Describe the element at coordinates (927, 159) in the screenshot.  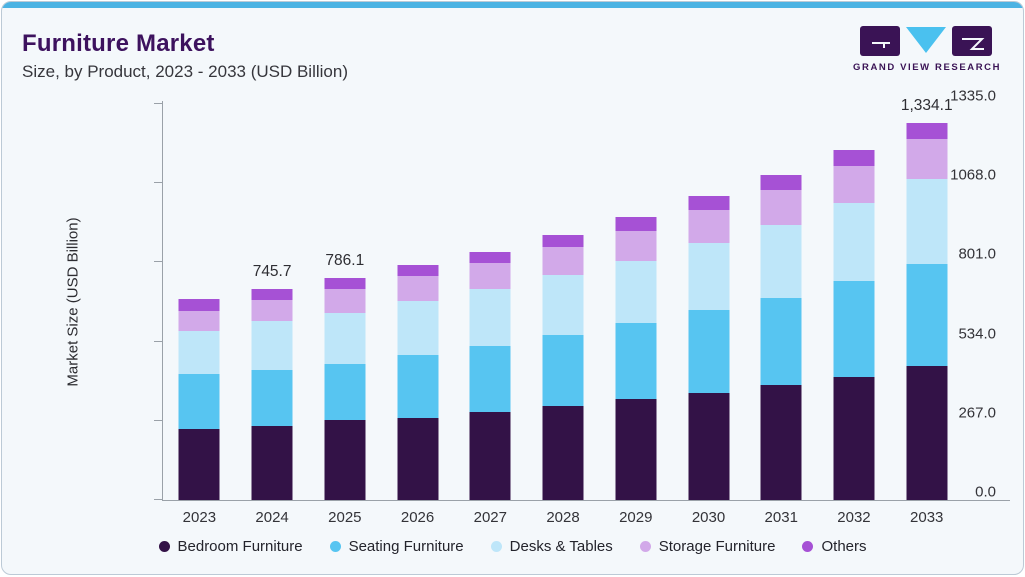
I see `bar-segment-2033-storage-furniture` at that location.